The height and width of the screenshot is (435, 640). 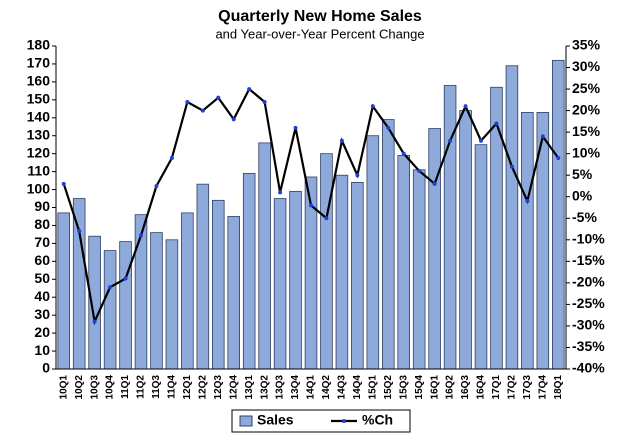 I want to click on x-tick-label: 14Q1, so click(x=311, y=387).